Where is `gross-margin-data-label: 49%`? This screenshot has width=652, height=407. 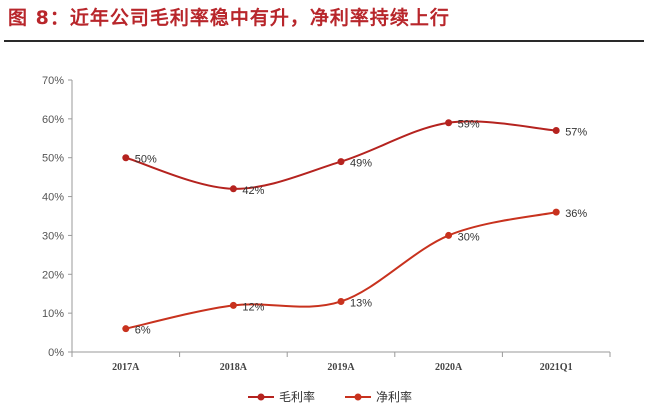 gross-margin-data-label: 49% is located at coordinates (361, 164).